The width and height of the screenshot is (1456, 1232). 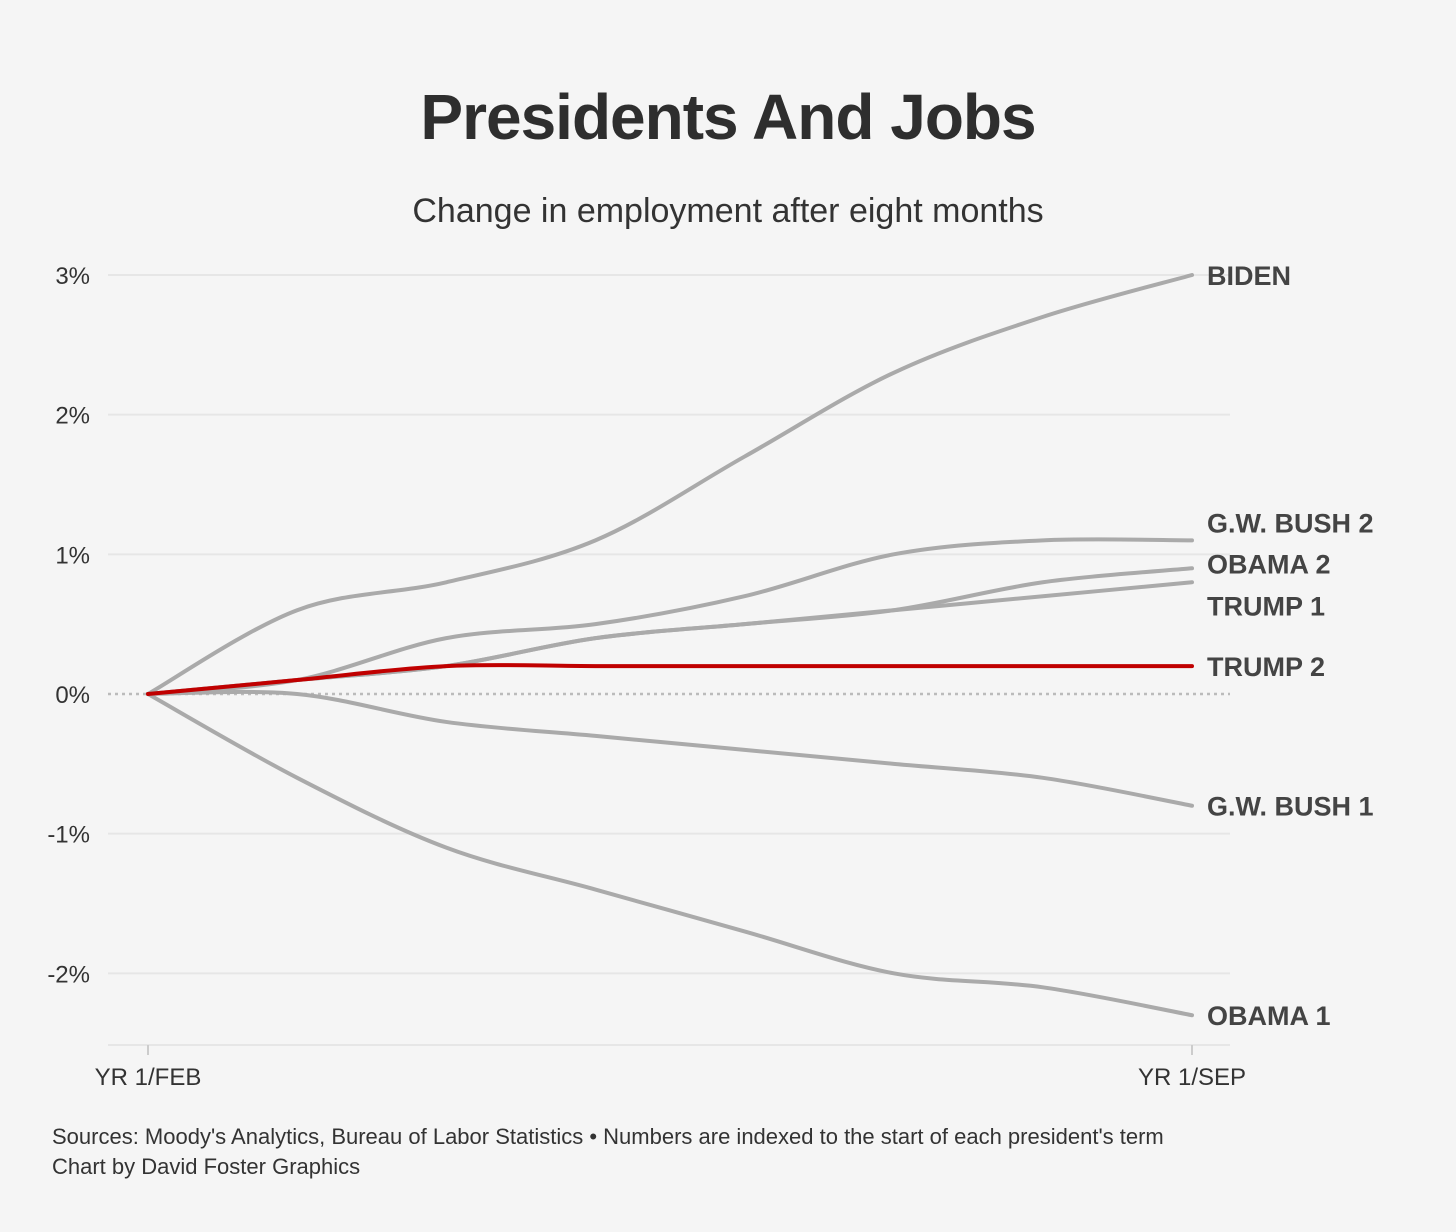 I want to click on series-label-obama-2: OBAMA 2, so click(x=1269, y=564).